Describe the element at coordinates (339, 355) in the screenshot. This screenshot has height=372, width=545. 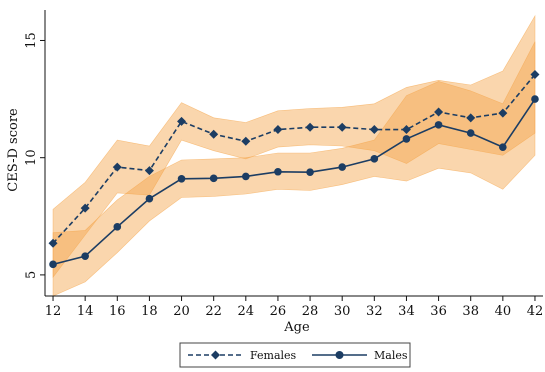
I see `legend-males-marker` at that location.